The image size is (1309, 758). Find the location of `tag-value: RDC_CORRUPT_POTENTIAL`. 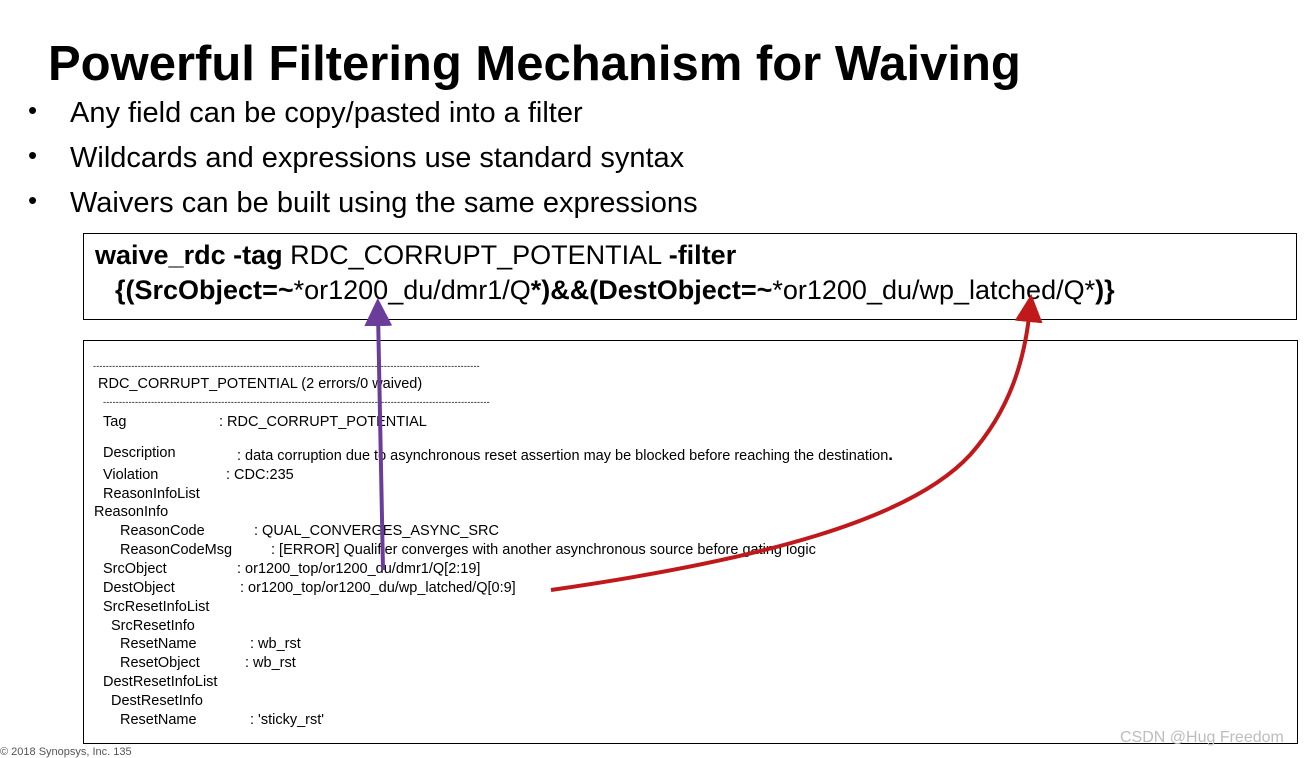

tag-value: RDC_CORRUPT_POTENTIAL is located at coordinates (476, 255).